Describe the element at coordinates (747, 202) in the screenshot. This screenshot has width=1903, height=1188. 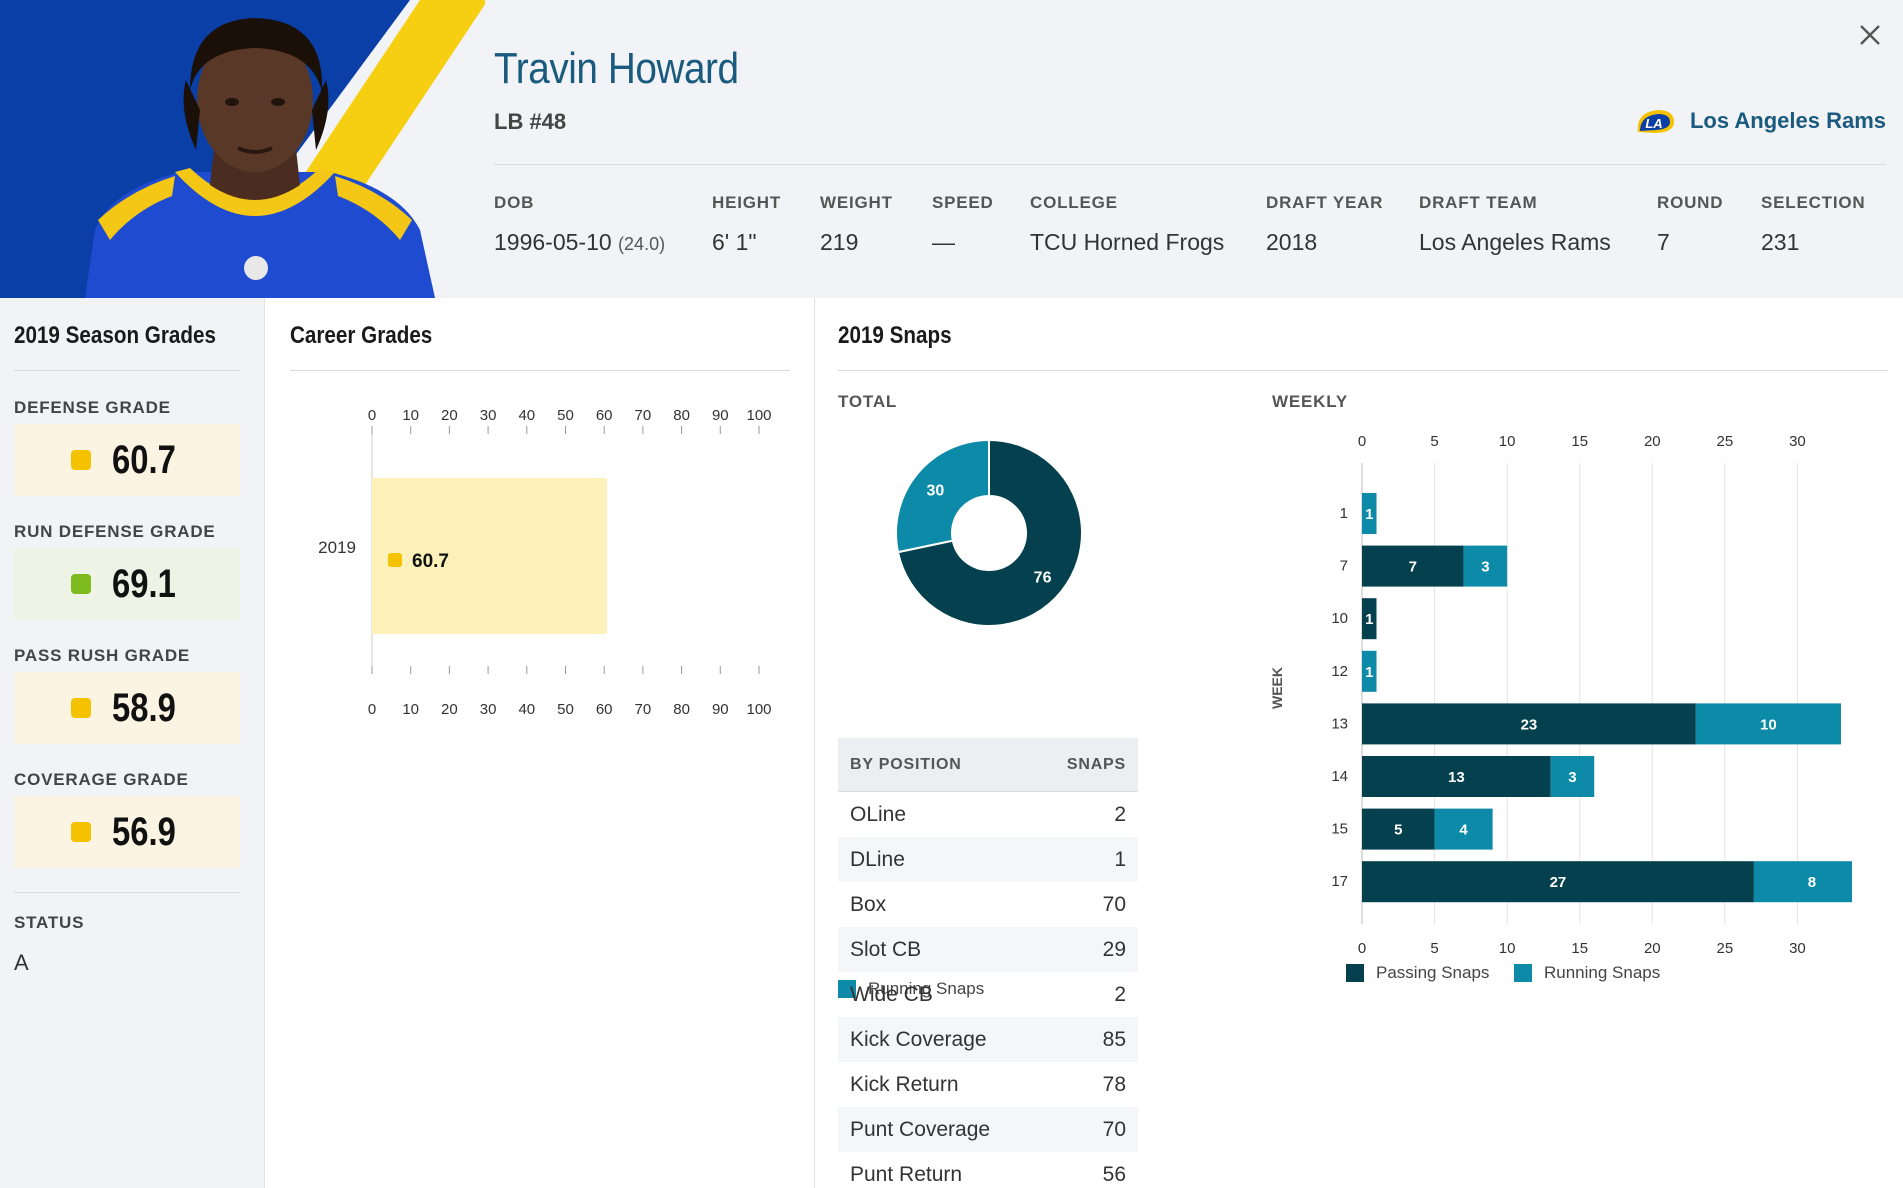
I see `info-label: HEIGHT` at that location.